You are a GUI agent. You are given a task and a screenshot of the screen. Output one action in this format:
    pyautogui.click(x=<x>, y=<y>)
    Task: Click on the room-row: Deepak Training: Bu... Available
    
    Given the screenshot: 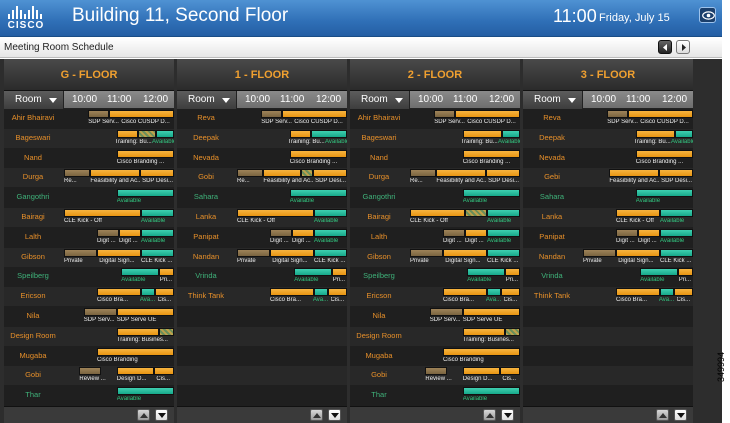 What is the action you would take?
    pyautogui.click(x=262, y=138)
    